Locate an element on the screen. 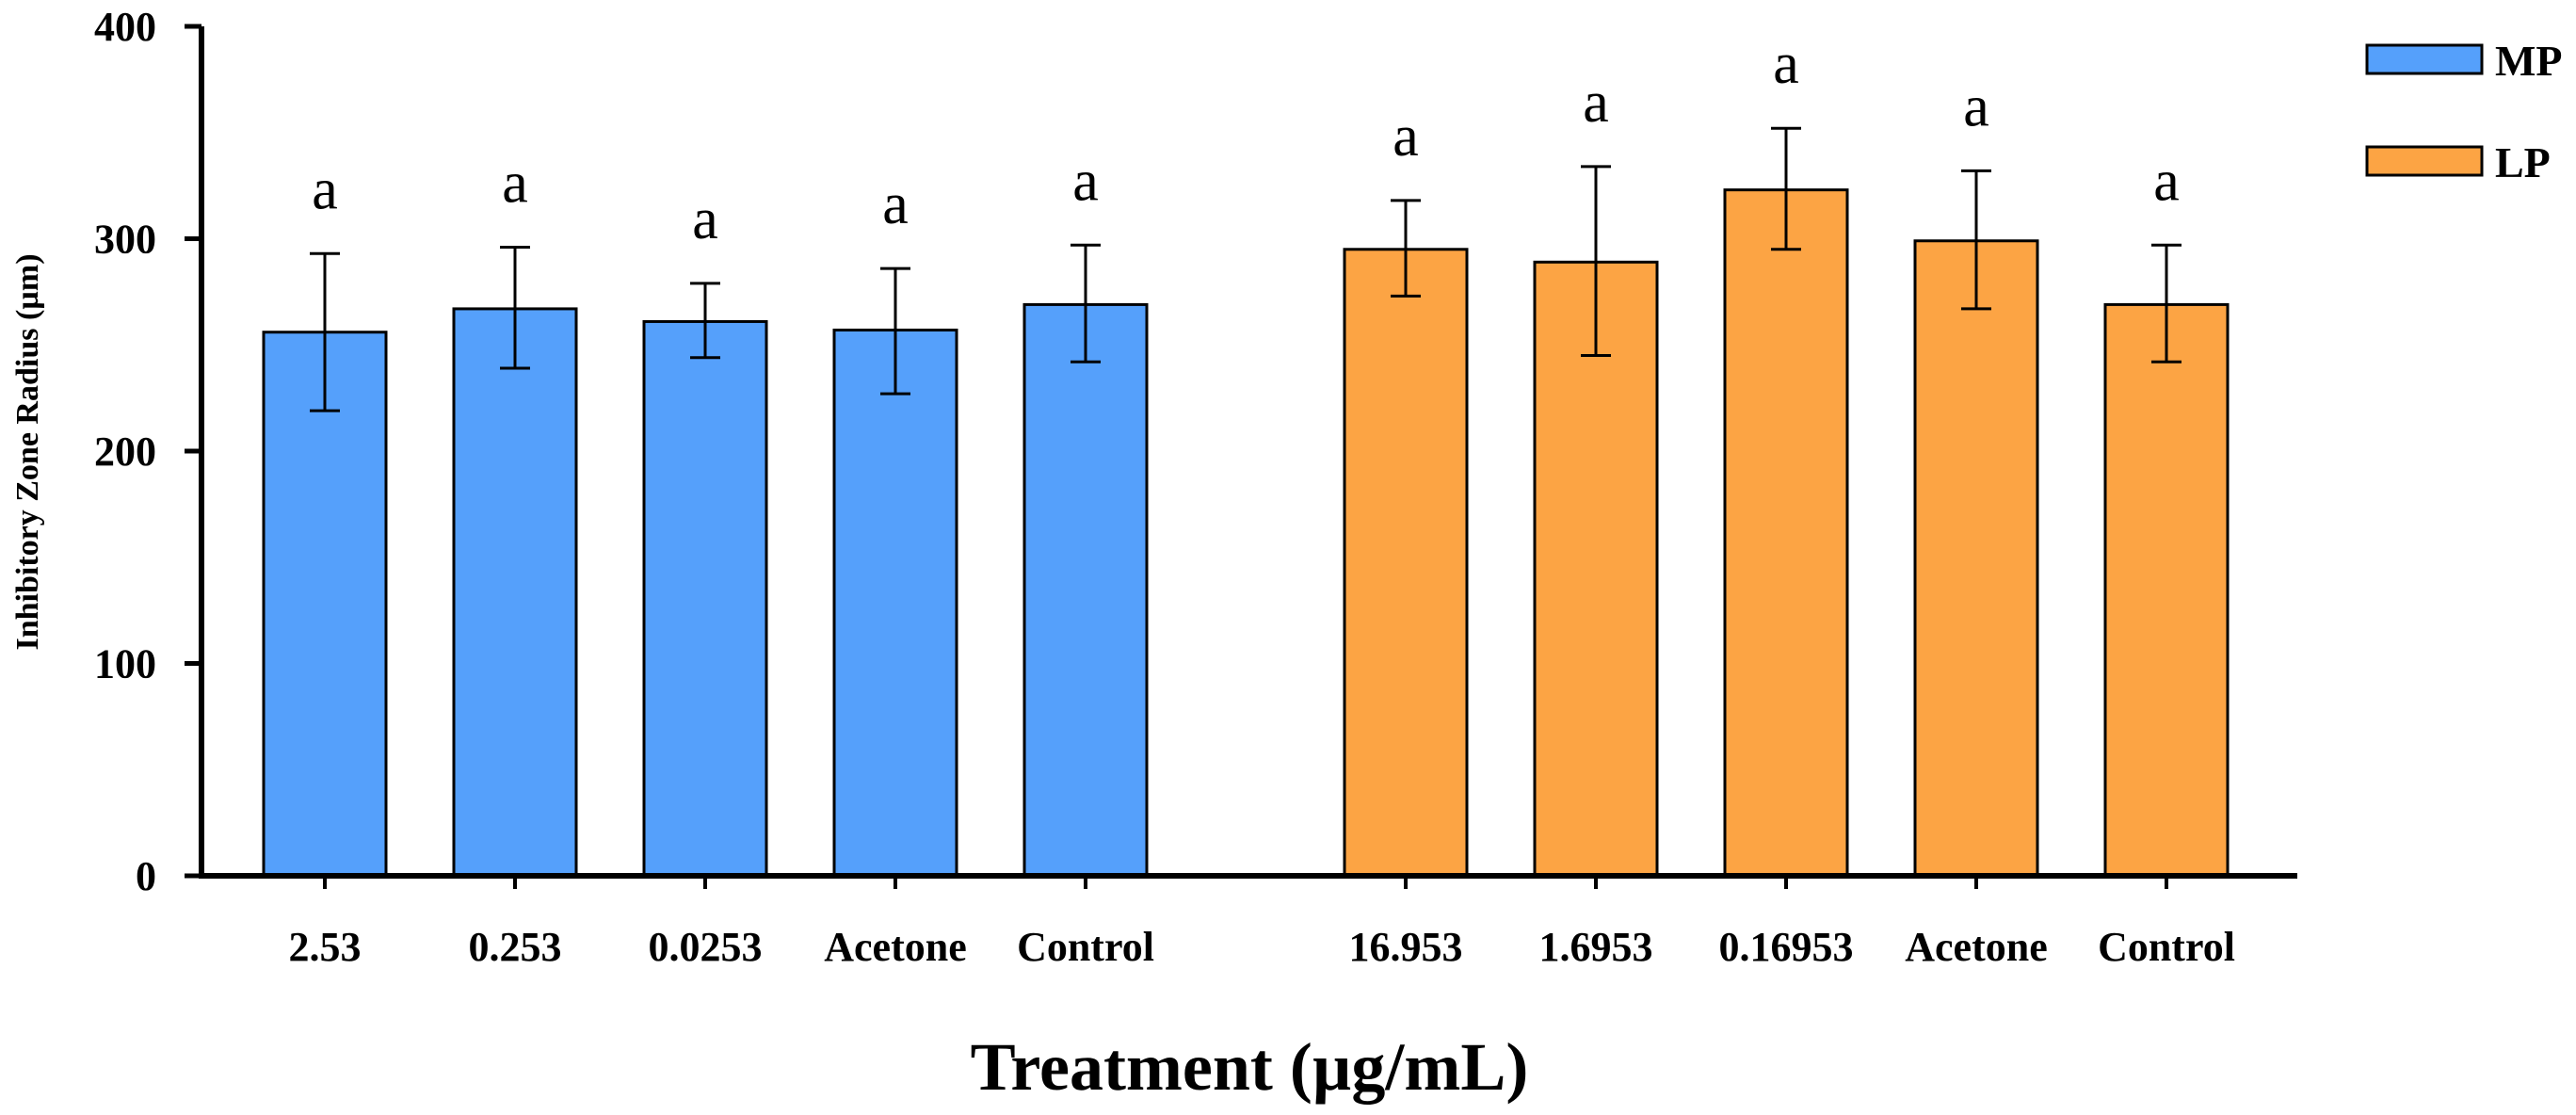 This screenshot has width=2576, height=1115. x-tick-label: 0.253 is located at coordinates (515, 947).